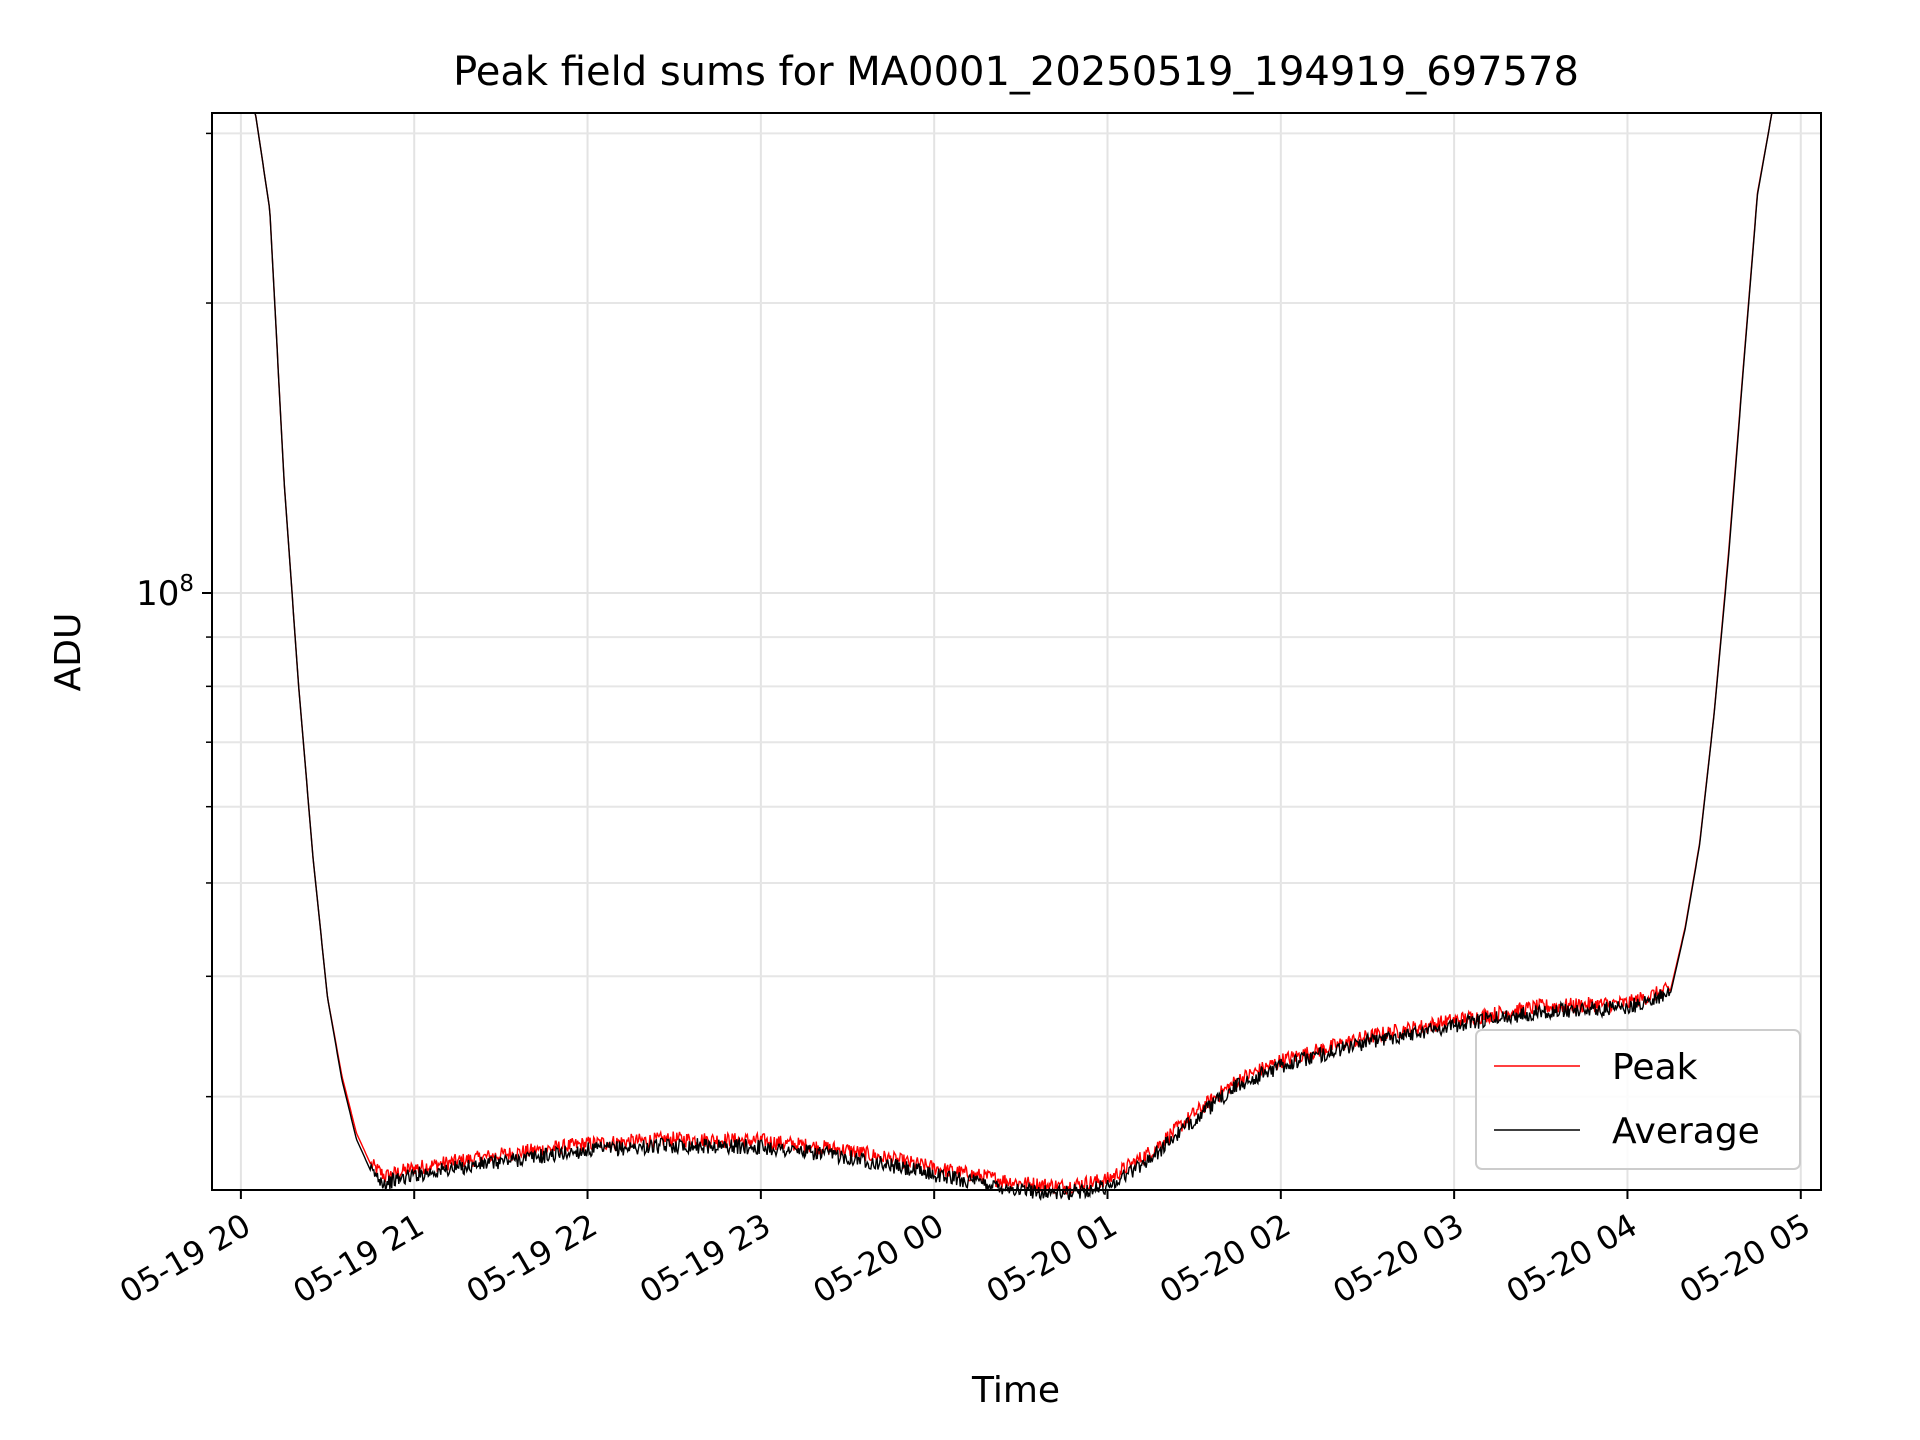  What do you see at coordinates (165, 592) in the screenshot?
I see `y-tick-label: 108` at bounding box center [165, 592].